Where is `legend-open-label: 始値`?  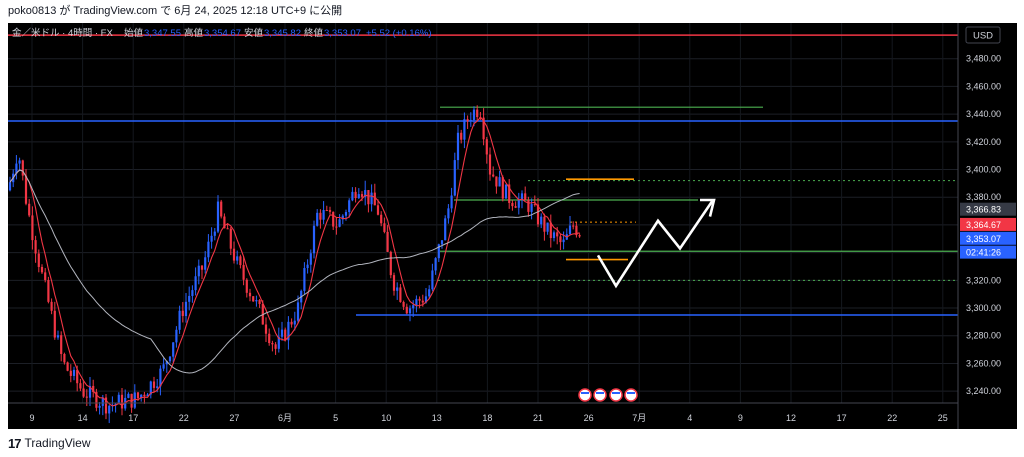 legend-open-label: 始値 is located at coordinates (134, 33).